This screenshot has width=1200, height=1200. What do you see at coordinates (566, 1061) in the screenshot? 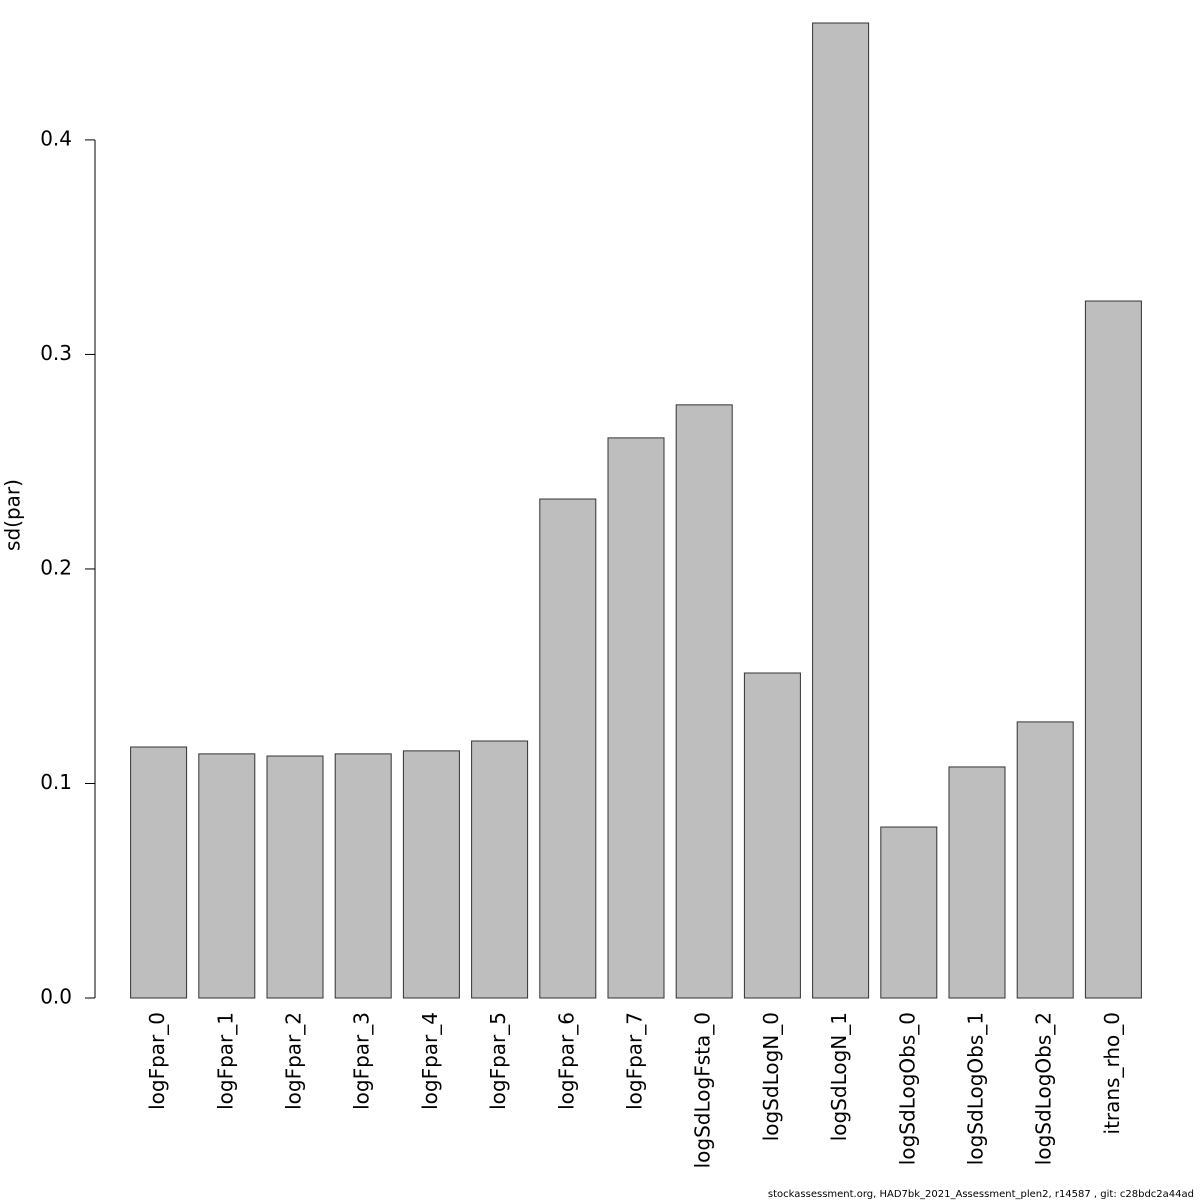
I see `x-tick-label: logFpar_6` at bounding box center [566, 1061].